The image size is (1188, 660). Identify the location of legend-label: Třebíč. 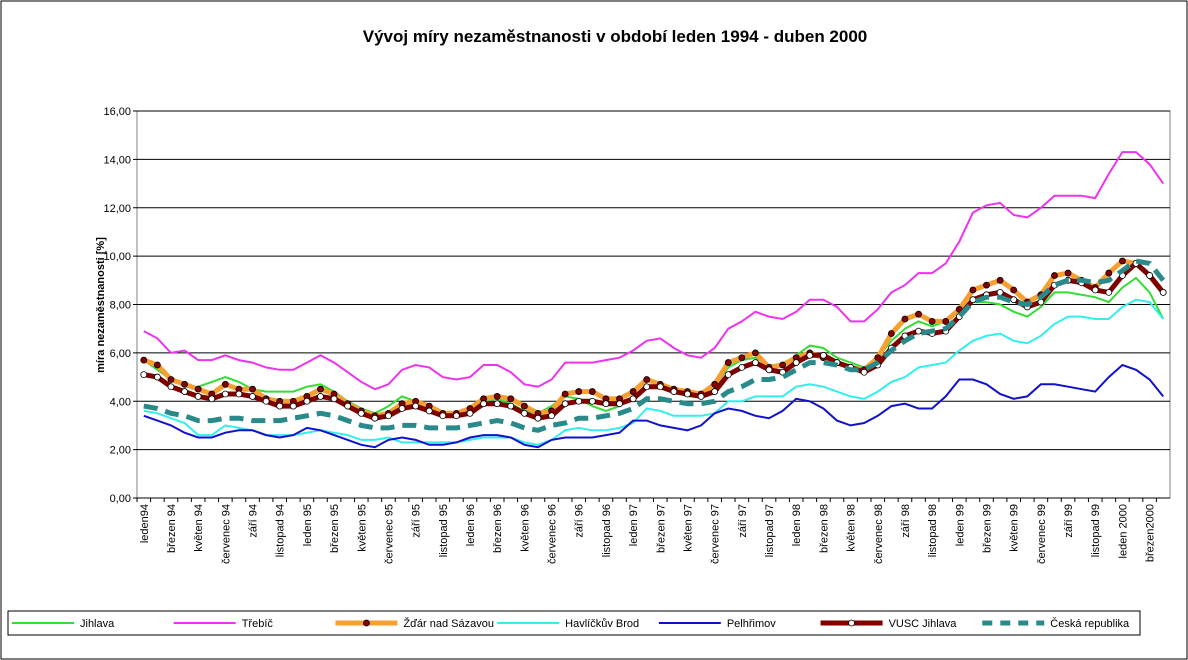
(258, 624).